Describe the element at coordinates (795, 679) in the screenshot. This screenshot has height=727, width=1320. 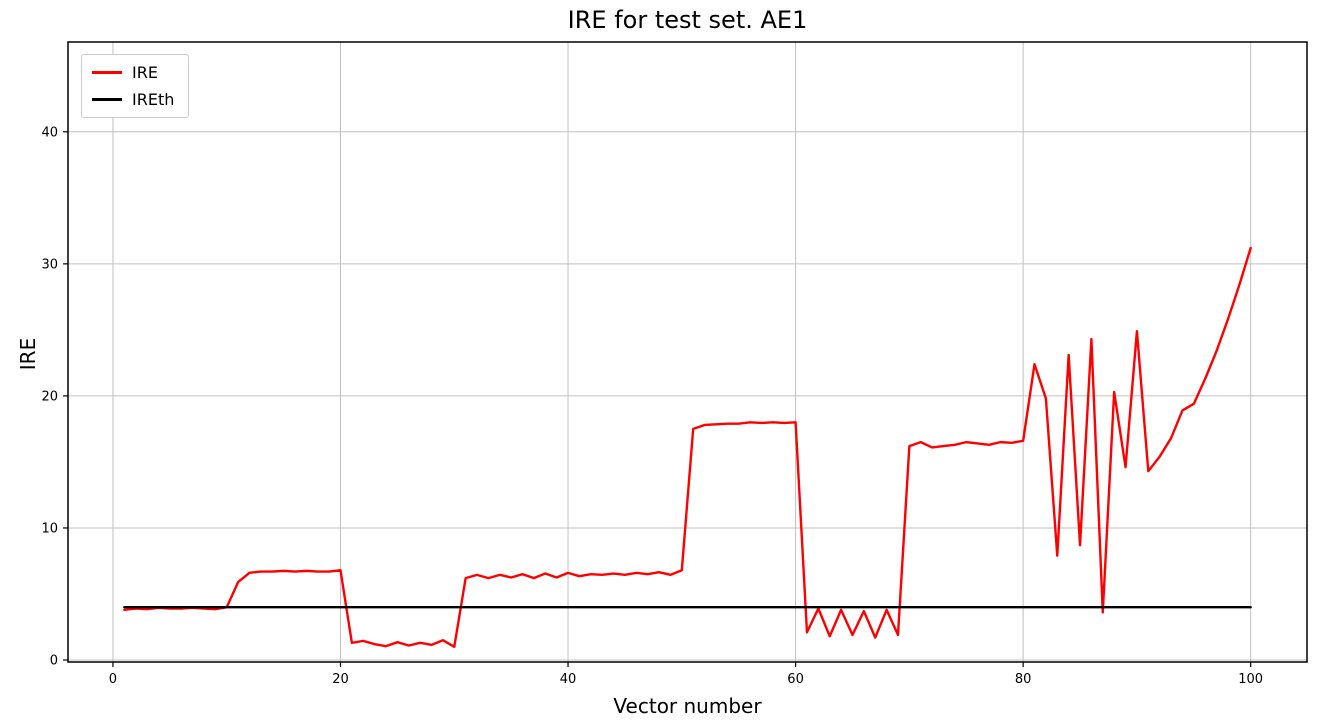
I see `x-tick-label: 60` at that location.